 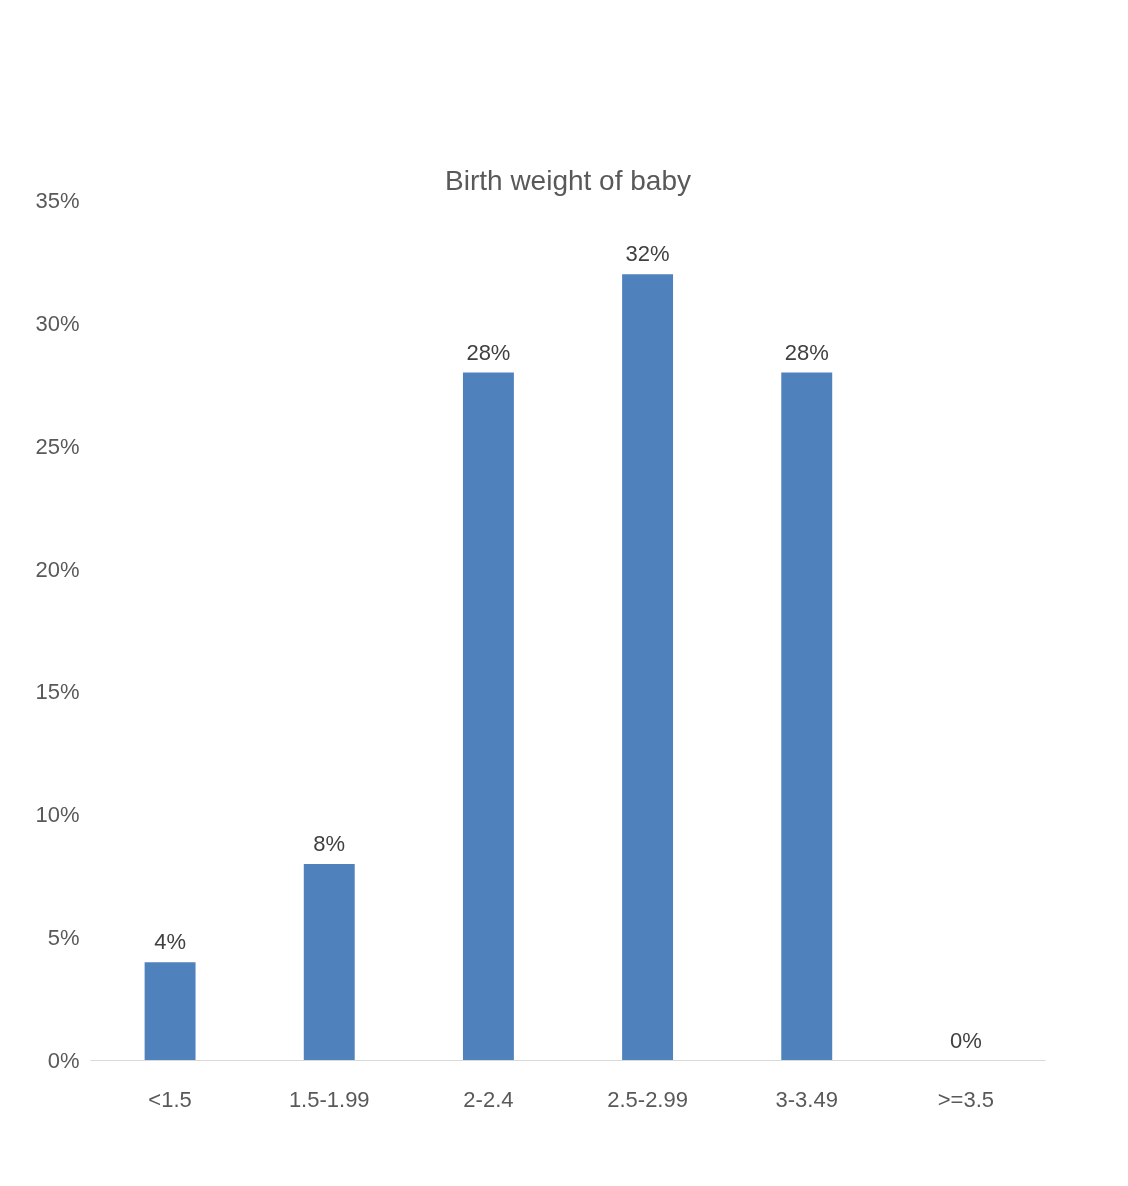 I want to click on data-label: 32%, so click(x=647, y=254).